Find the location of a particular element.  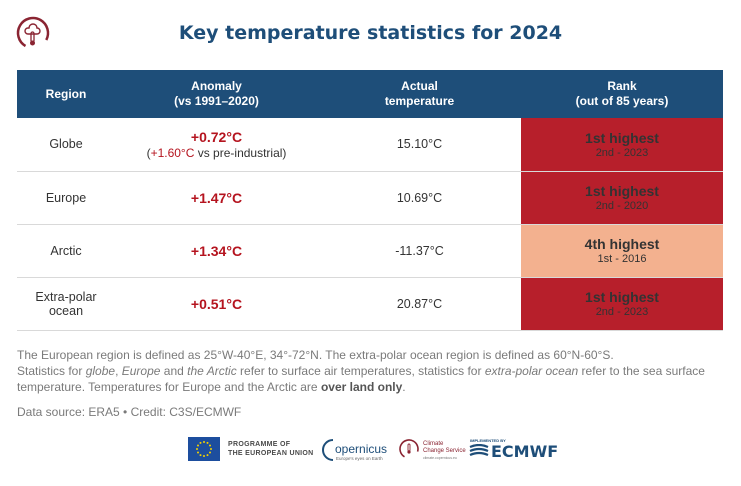

anomaly-value: +1.47°C is located at coordinates (216, 197).